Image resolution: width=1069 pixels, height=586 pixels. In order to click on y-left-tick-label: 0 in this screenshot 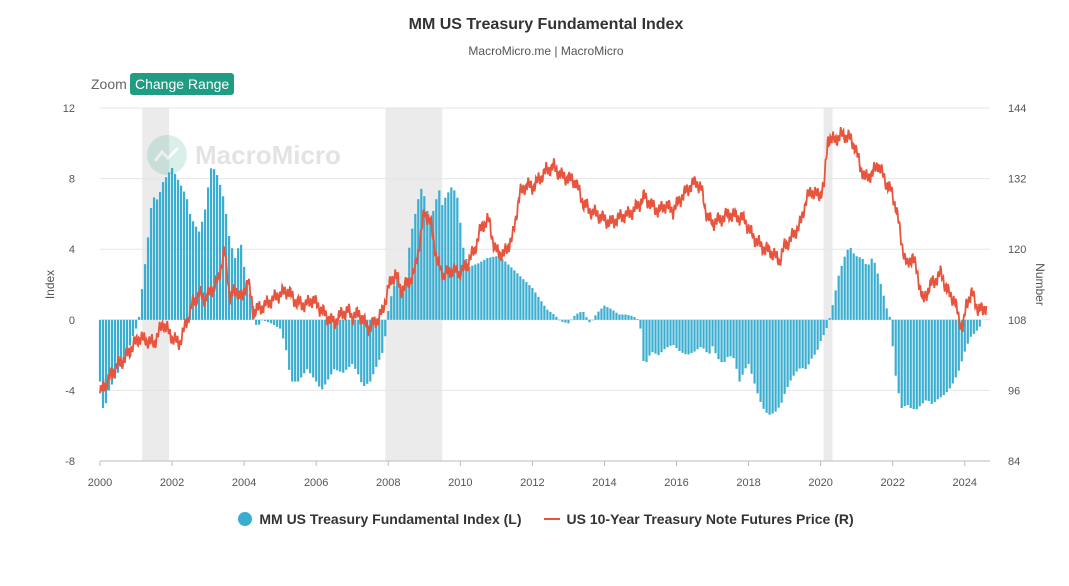, I will do `click(72, 321)`.